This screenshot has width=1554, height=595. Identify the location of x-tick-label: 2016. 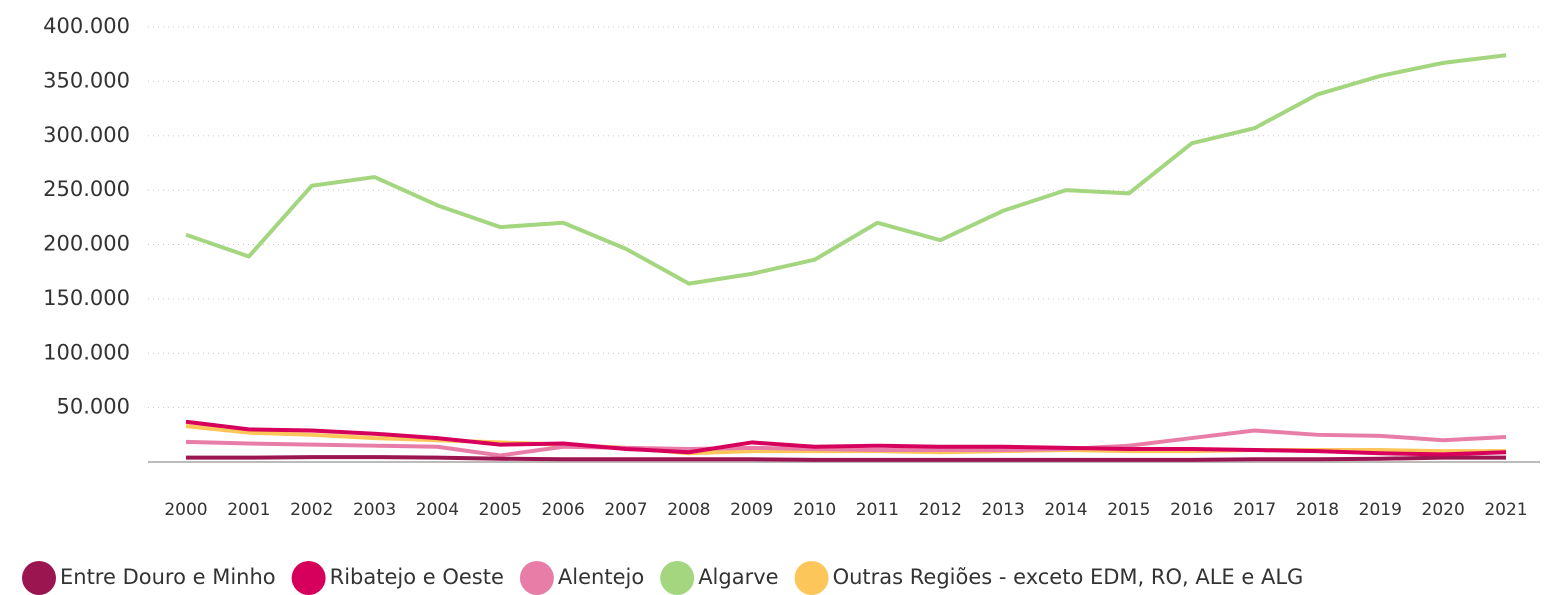
(1191, 510).